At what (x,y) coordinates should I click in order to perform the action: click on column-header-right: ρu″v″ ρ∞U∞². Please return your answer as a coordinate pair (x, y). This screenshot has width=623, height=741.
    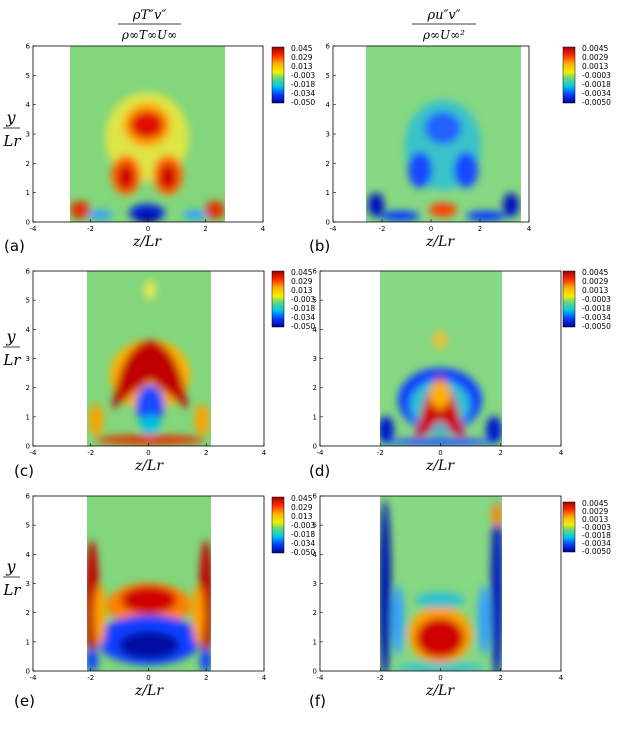
    Looking at the image, I should click on (444, 25).